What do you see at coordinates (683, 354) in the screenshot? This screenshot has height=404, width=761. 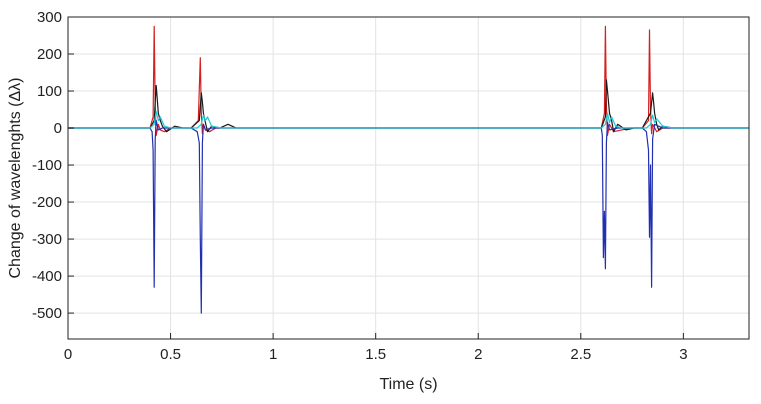 I see `x-tick-label: 3` at bounding box center [683, 354].